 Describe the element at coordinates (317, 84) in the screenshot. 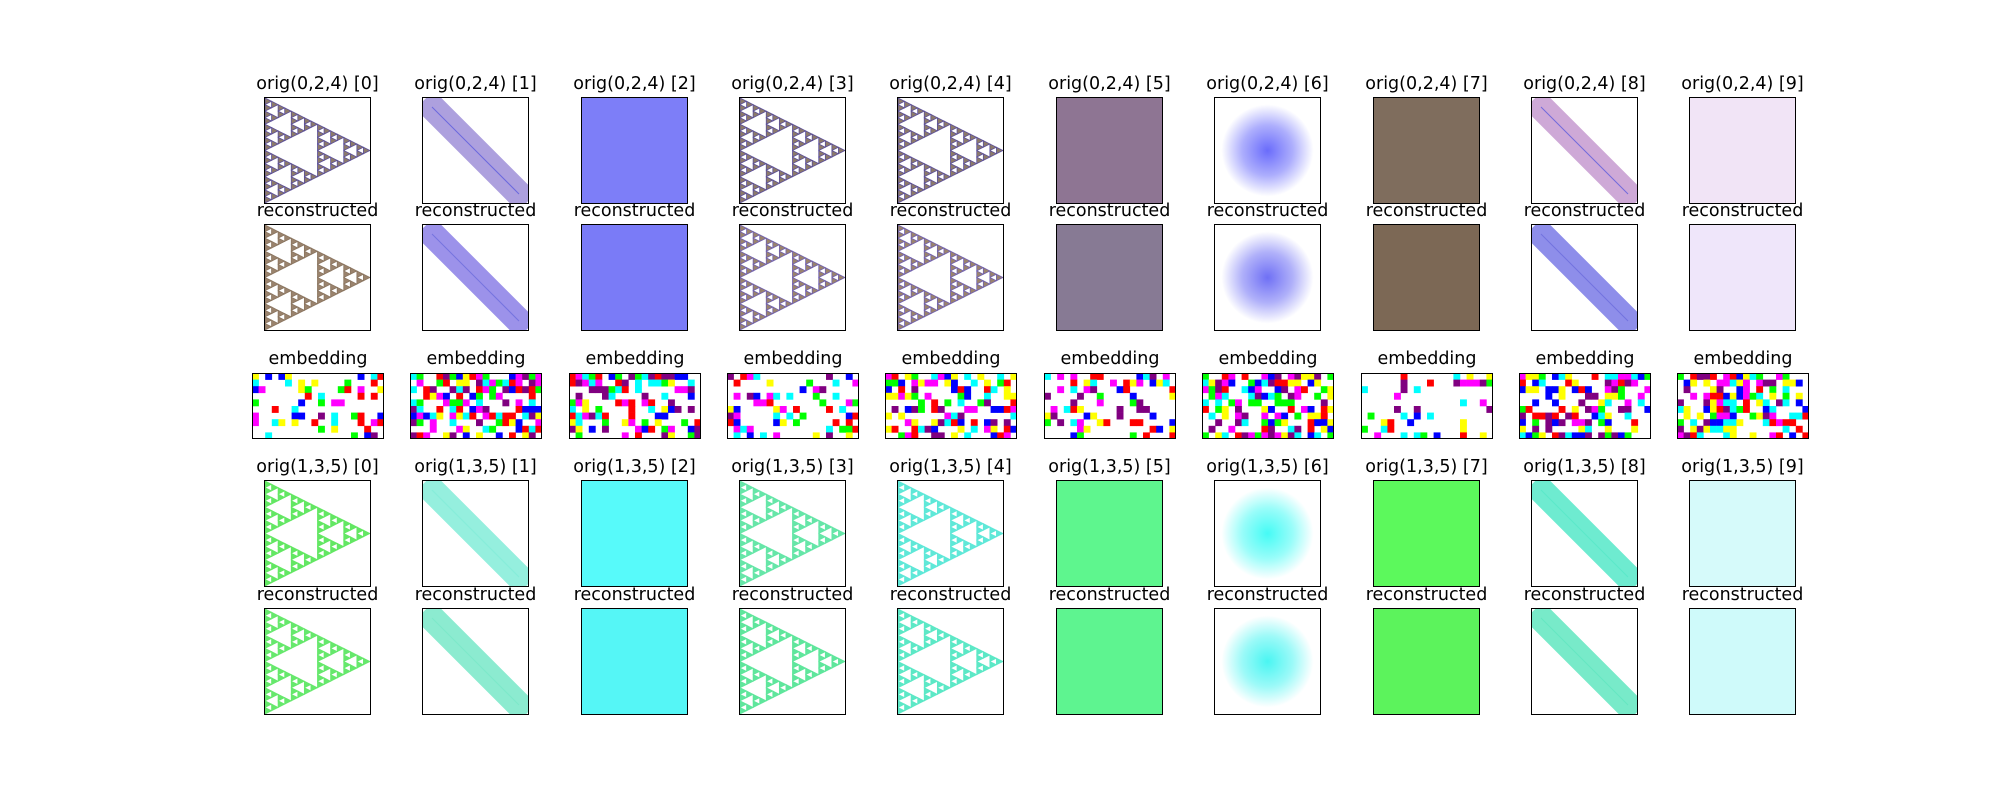

I see `orig-panel-title: orig(0,2,4) [0]` at that location.